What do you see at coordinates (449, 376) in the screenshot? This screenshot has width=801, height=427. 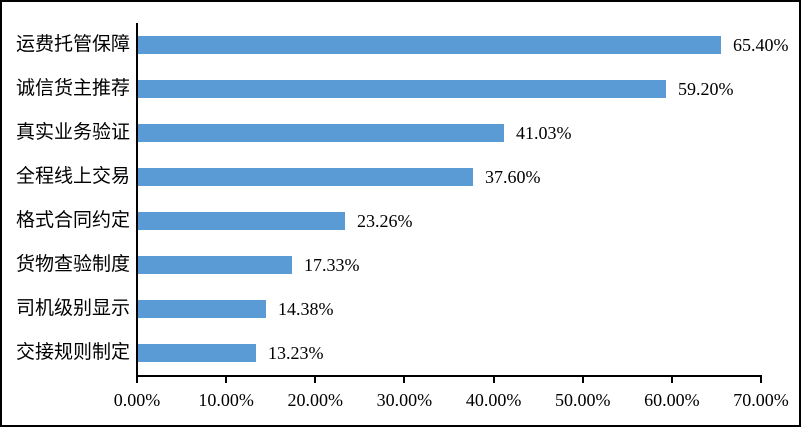 I see `x-axis-line` at bounding box center [449, 376].